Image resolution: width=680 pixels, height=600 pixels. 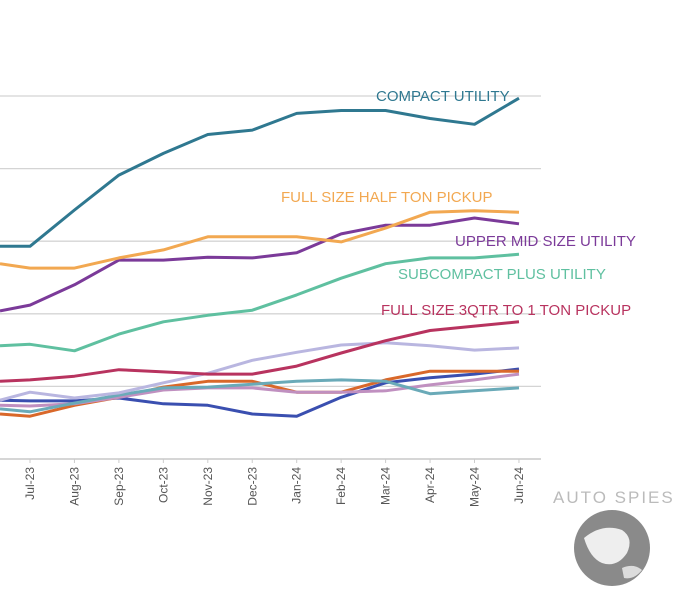 I want to click on x-tick-label: Apr-24, so click(x=430, y=485).